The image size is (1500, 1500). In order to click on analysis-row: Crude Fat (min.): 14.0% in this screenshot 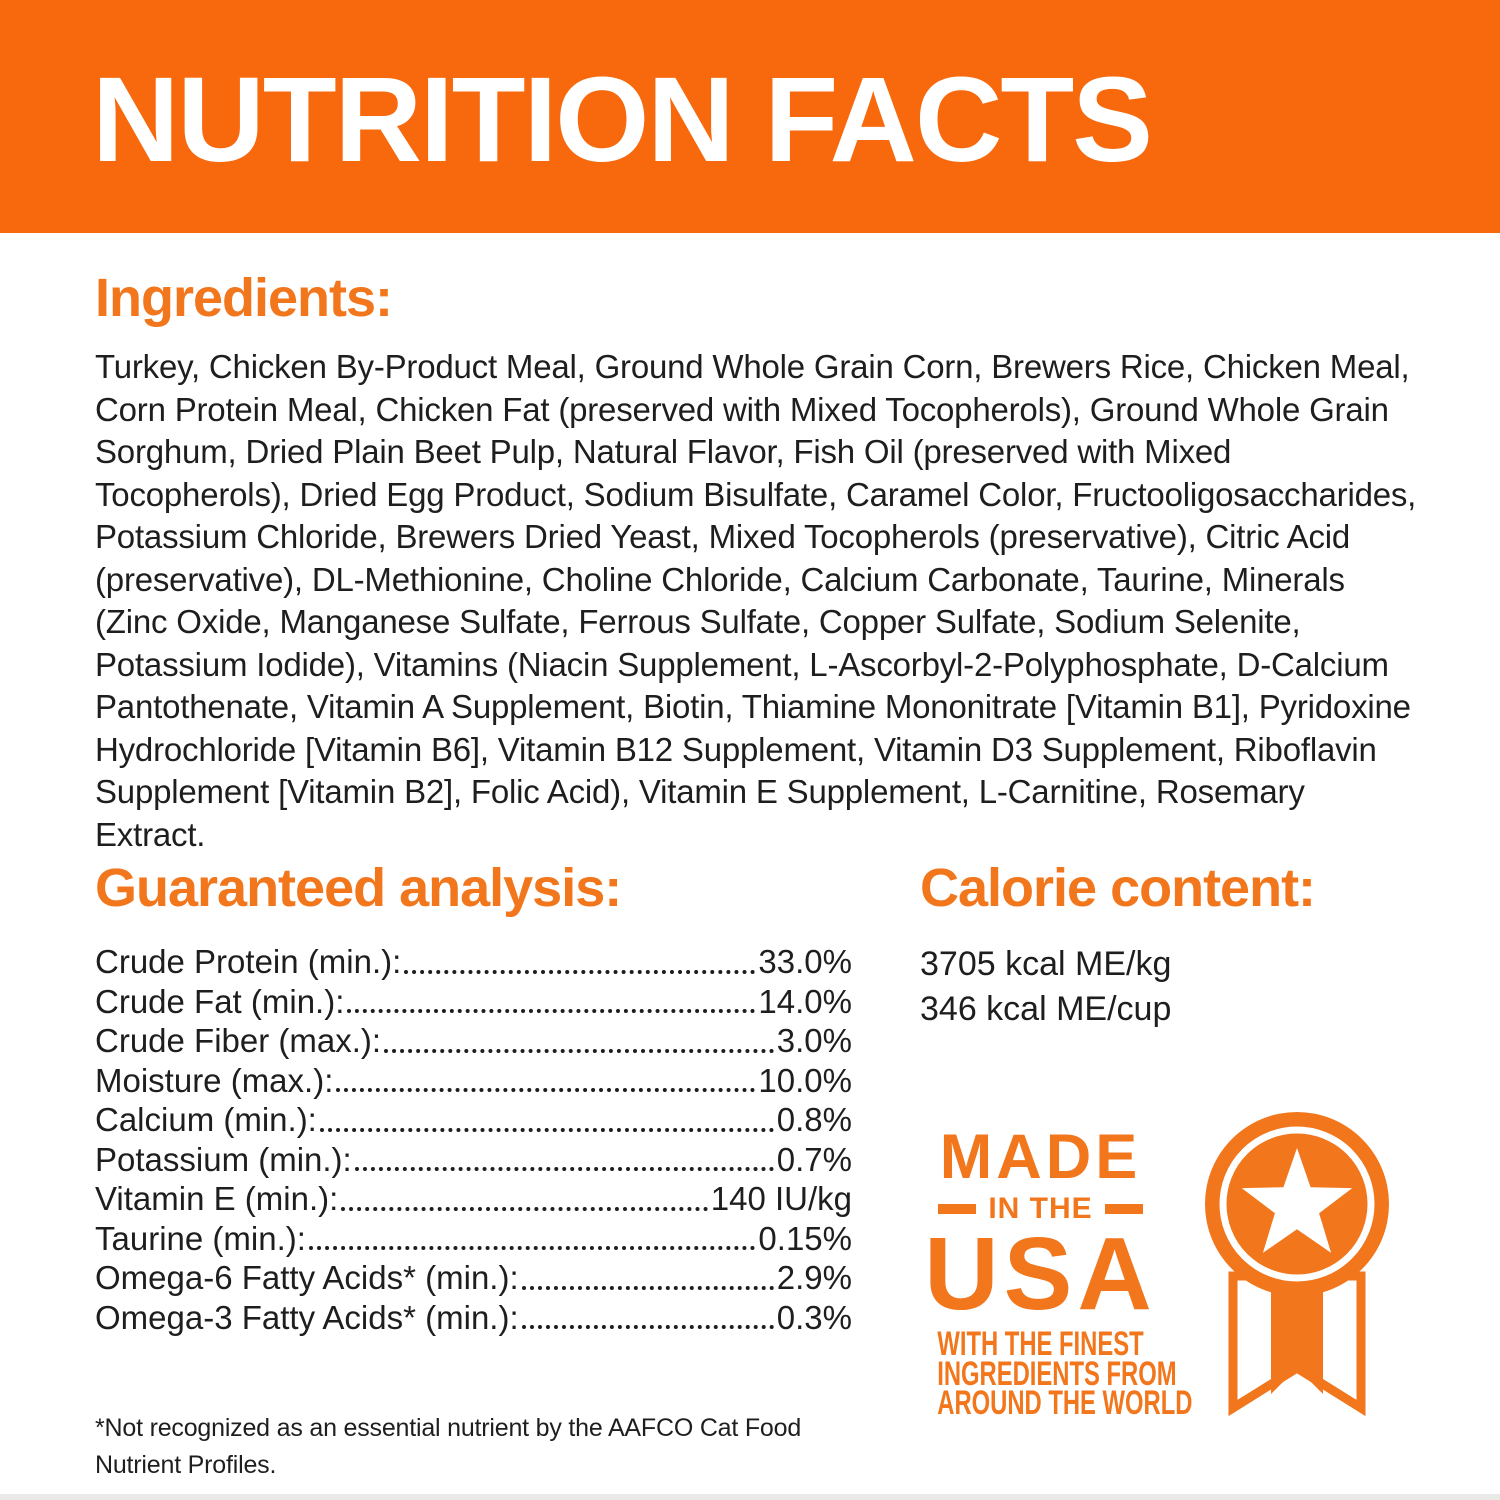, I will do `click(473, 1002)`.